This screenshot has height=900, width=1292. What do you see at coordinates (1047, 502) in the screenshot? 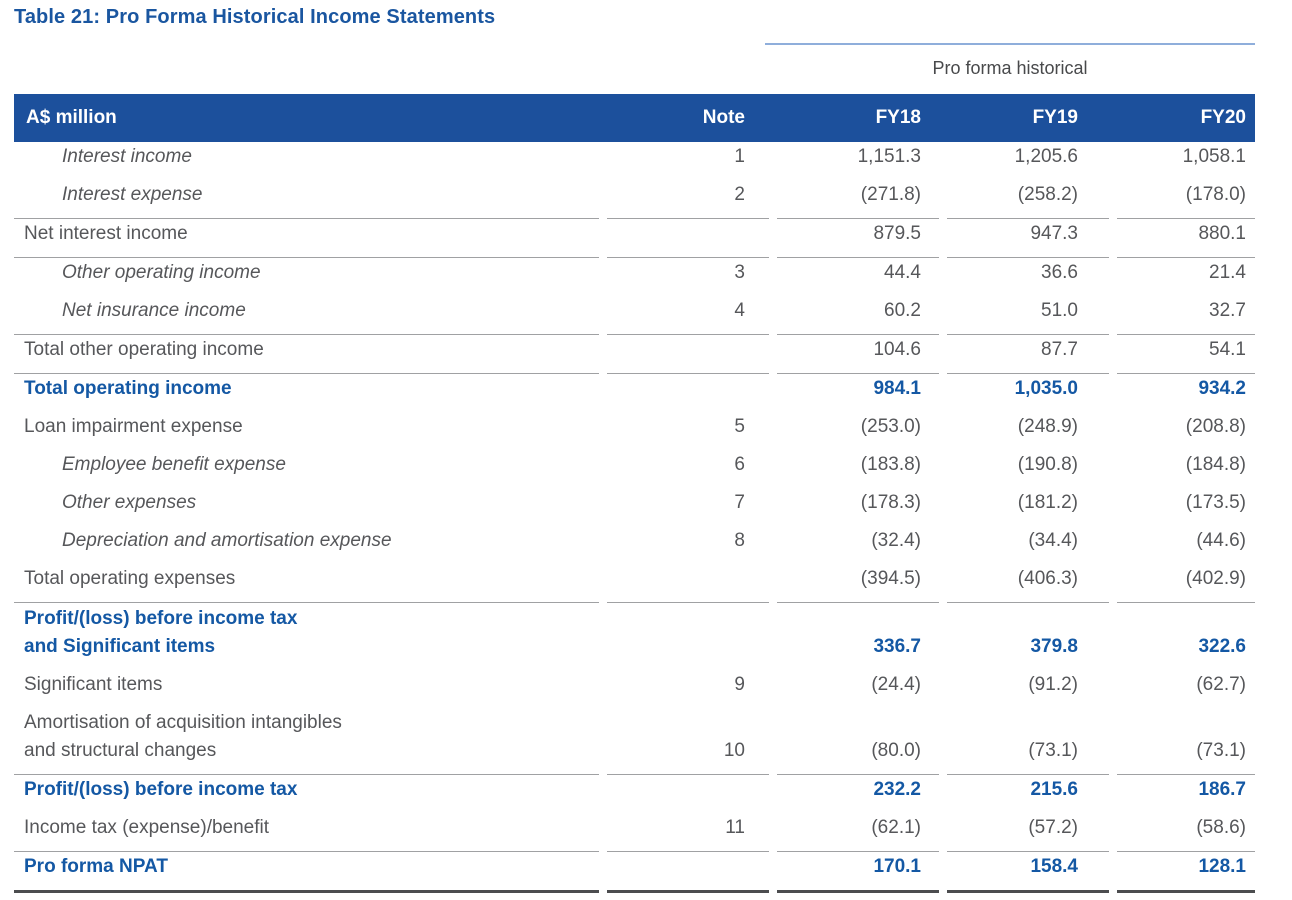
I see `fy19-value: (181.2)` at bounding box center [1047, 502].